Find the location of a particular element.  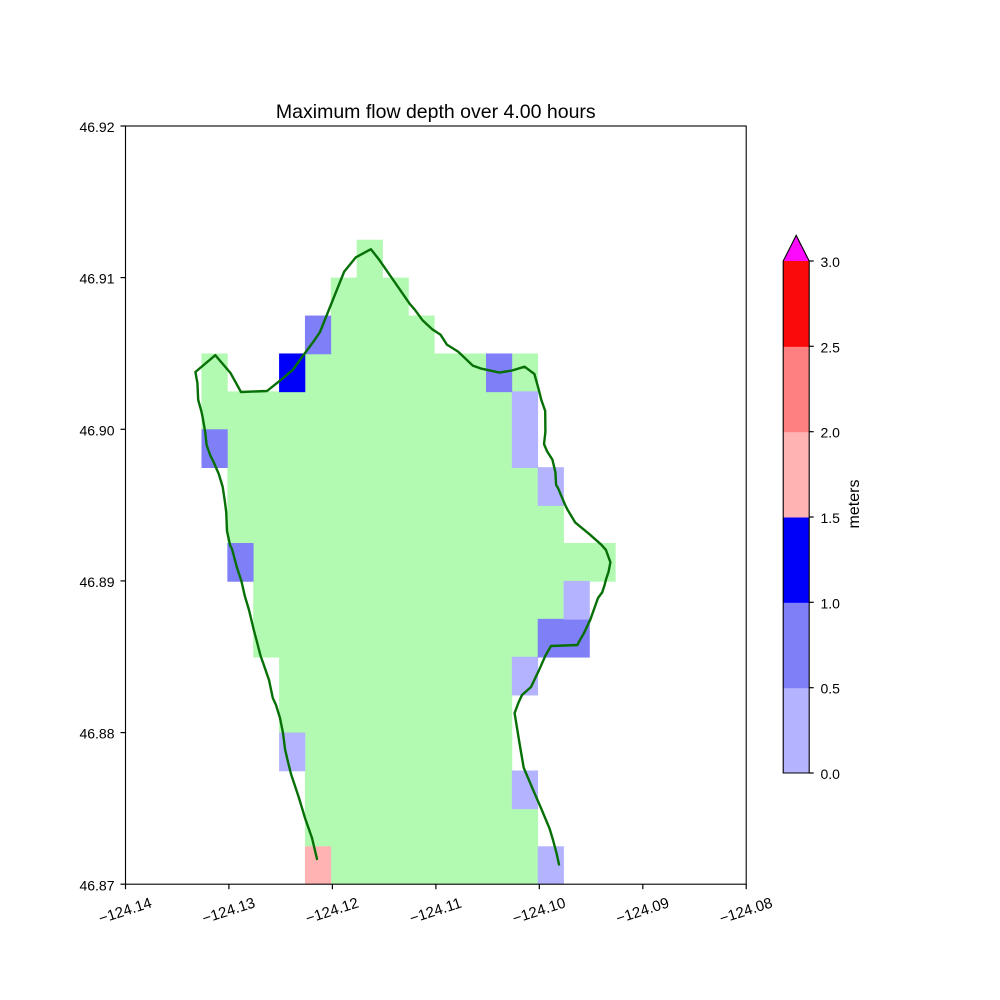

svg-text: 46.90 is located at coordinates (96, 430).